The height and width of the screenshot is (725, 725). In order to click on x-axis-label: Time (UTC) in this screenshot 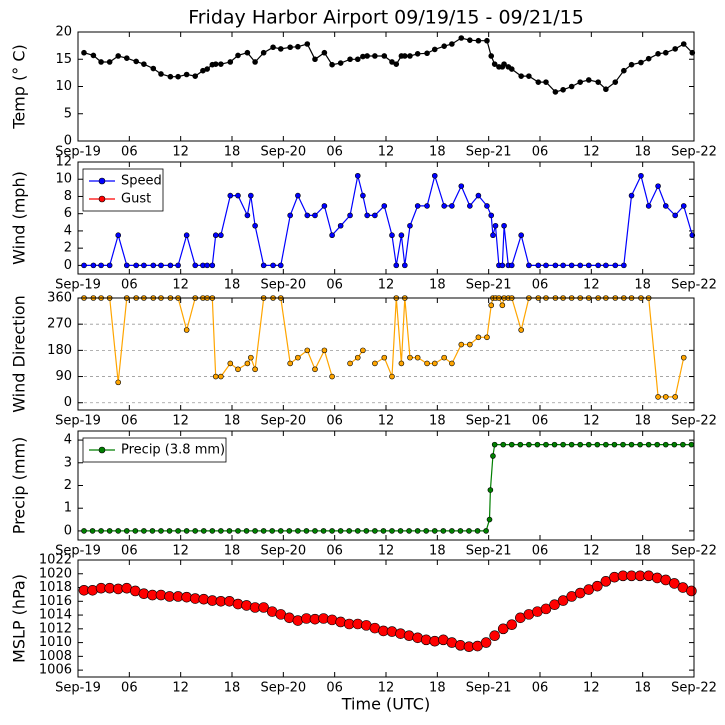, I will do `click(385, 704)`.